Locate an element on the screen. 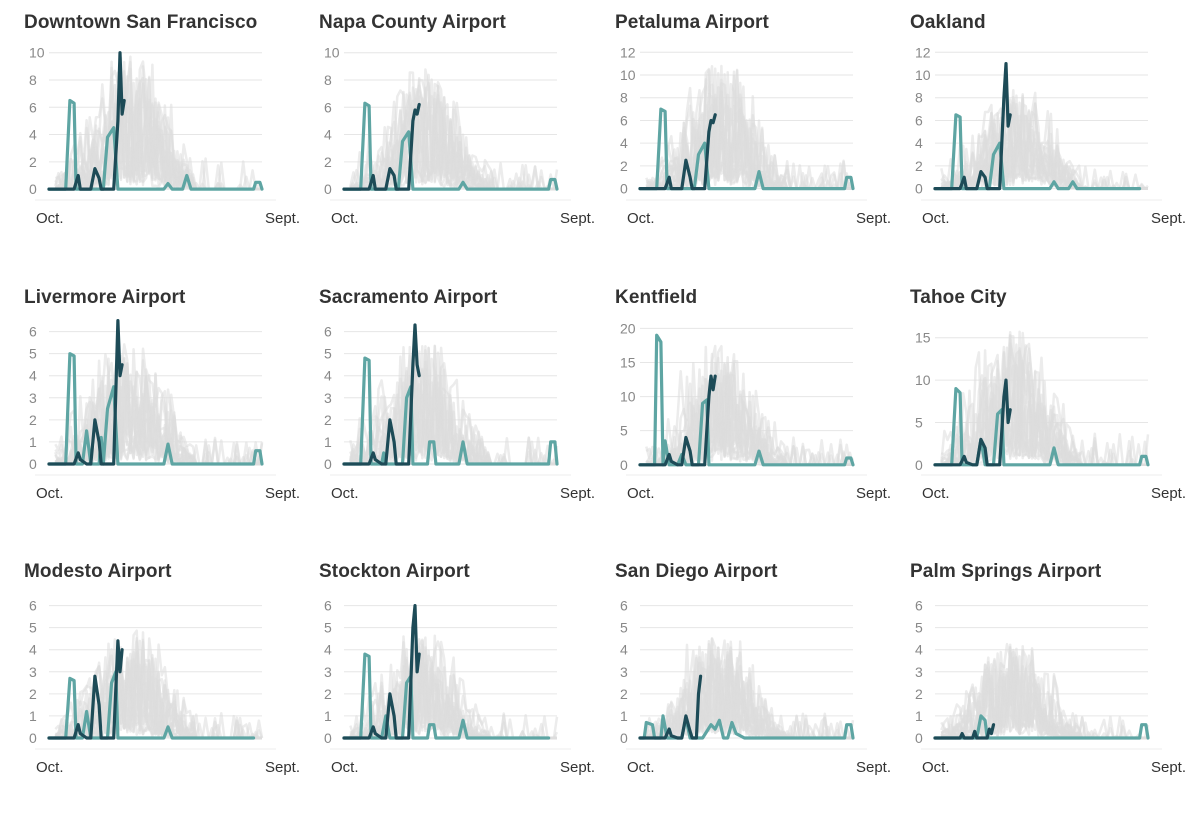  chart-panel: Oakland 12 10 8 6 4 2 0 Oct. Sept. is located at coordinates (1055, 147).